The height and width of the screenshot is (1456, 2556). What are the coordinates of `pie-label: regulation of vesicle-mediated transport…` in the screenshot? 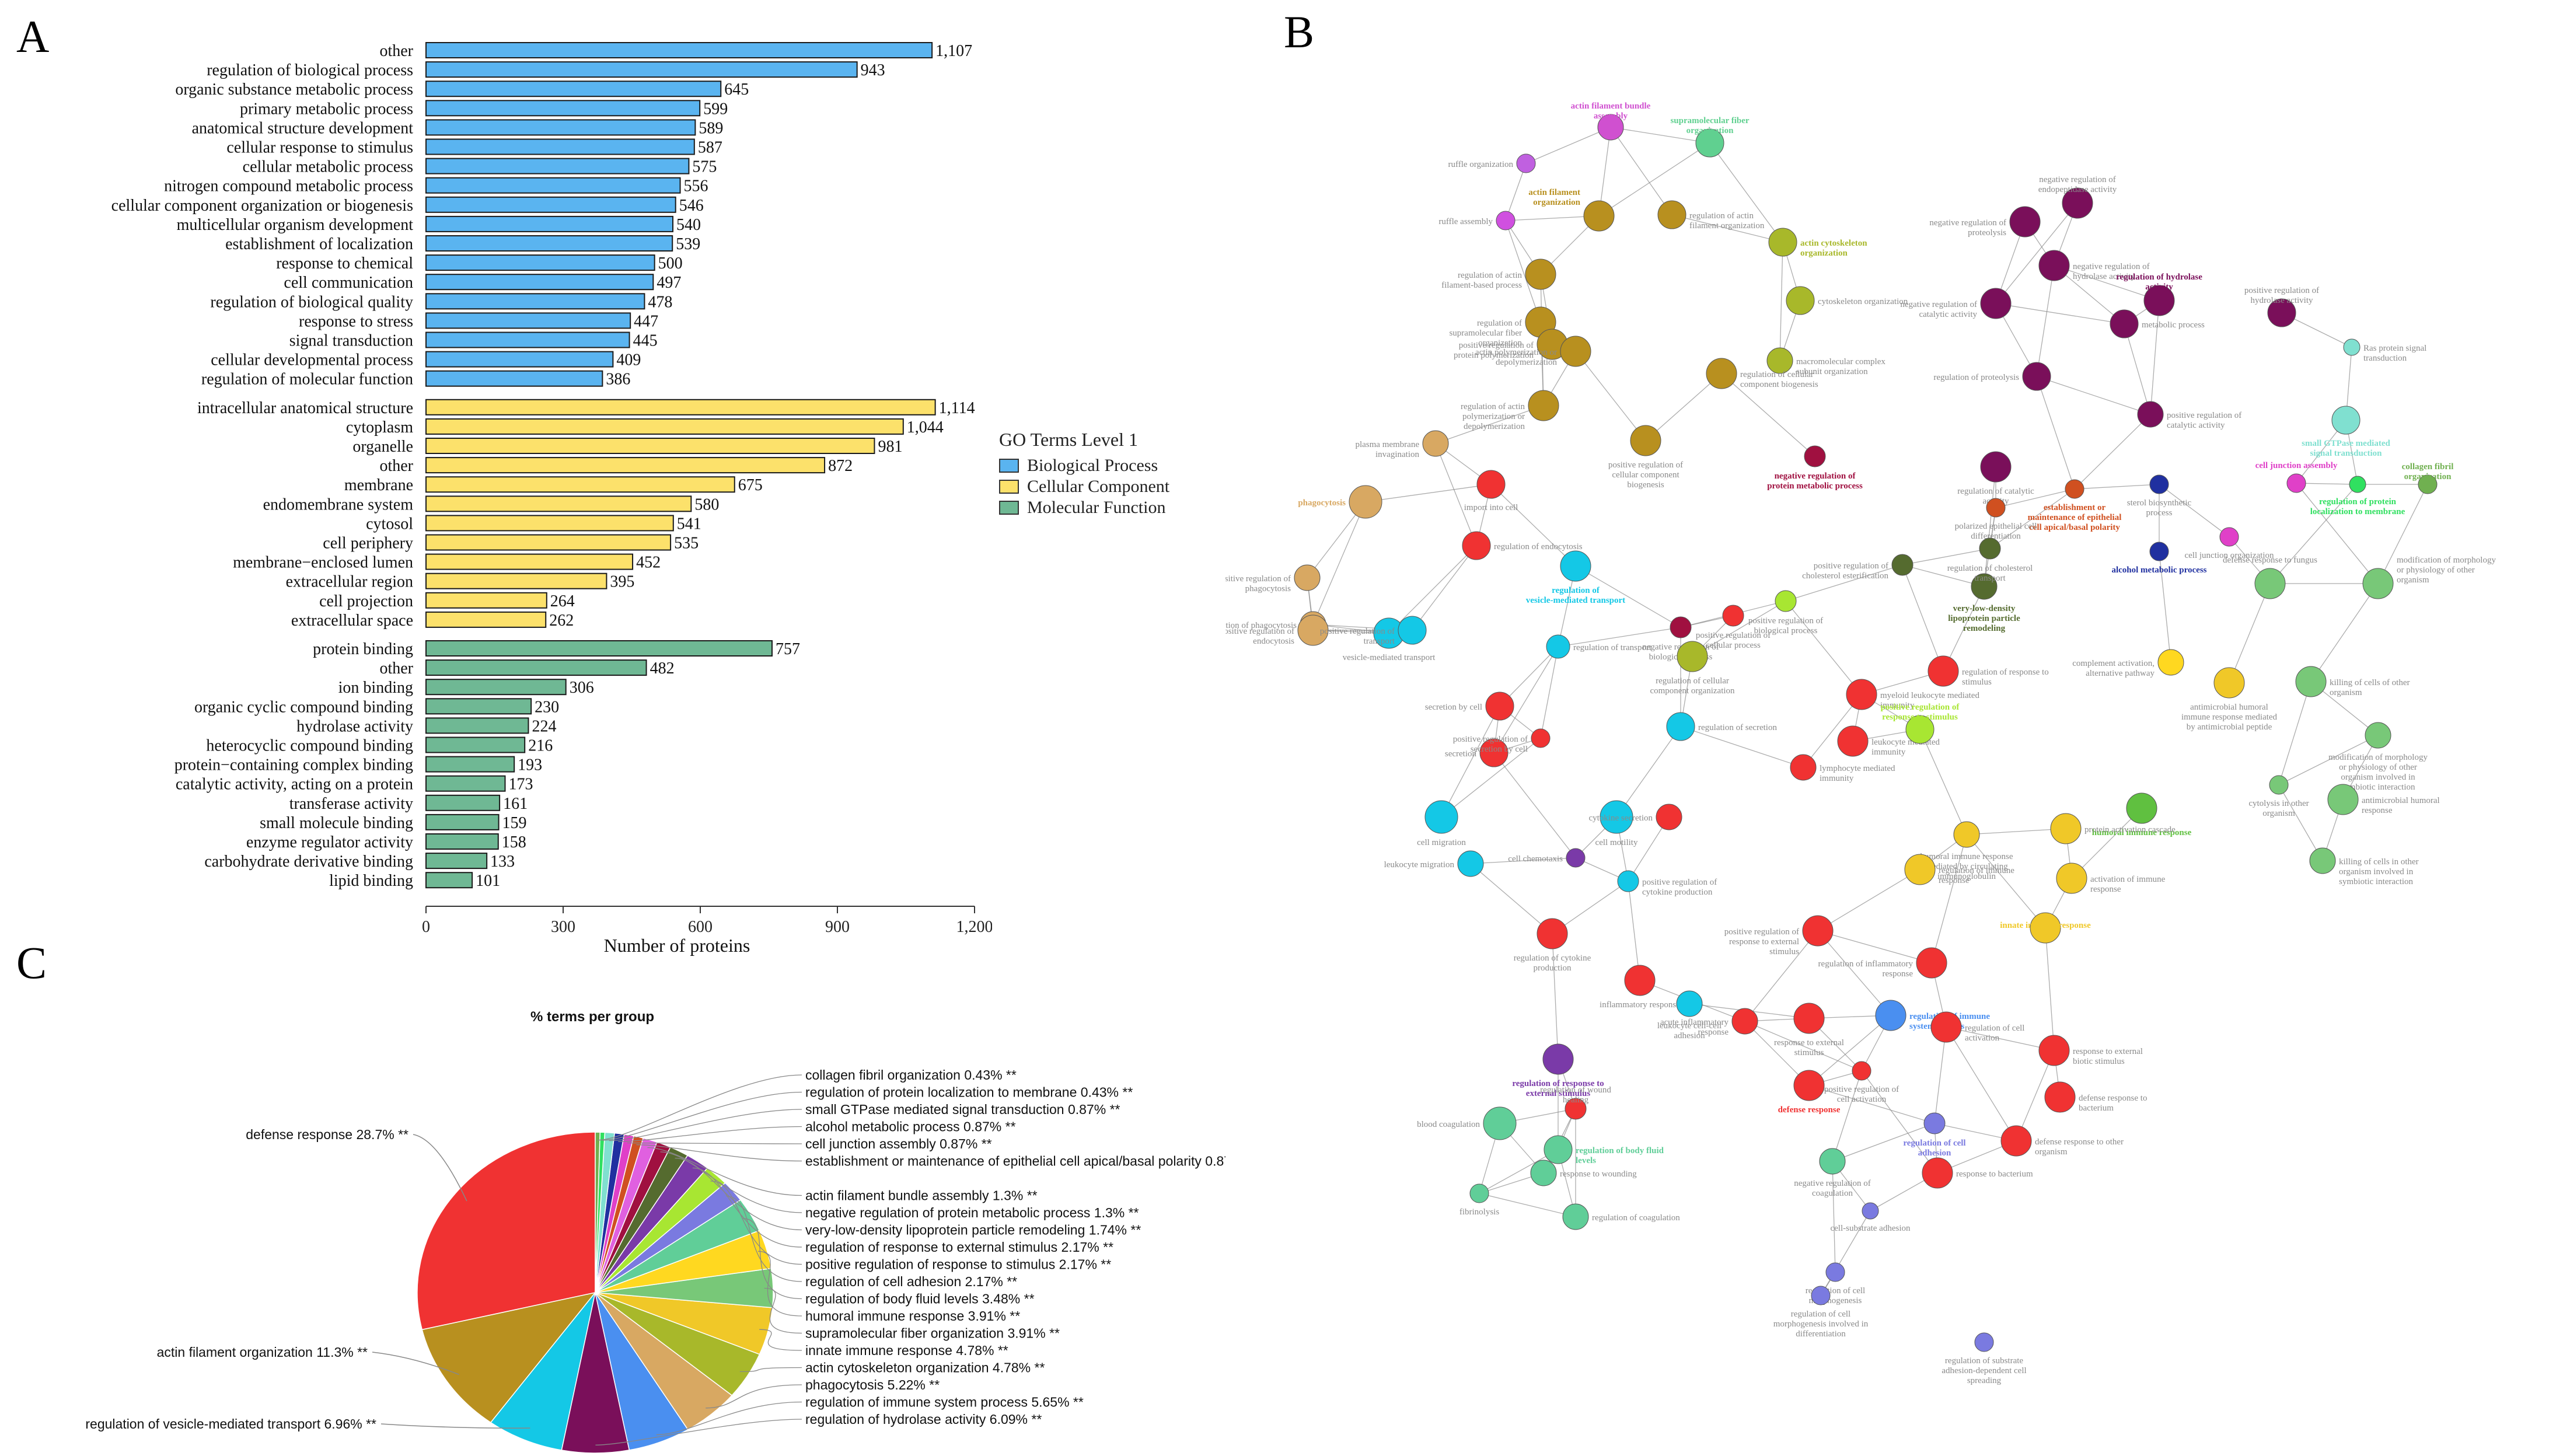 It's located at (231, 1424).